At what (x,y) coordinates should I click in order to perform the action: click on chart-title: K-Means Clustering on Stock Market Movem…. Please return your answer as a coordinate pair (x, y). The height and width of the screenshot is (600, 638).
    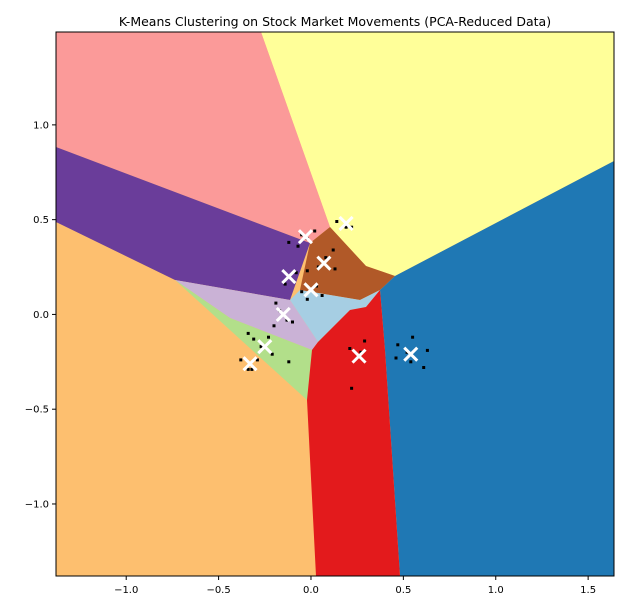
    Looking at the image, I should click on (335, 21).